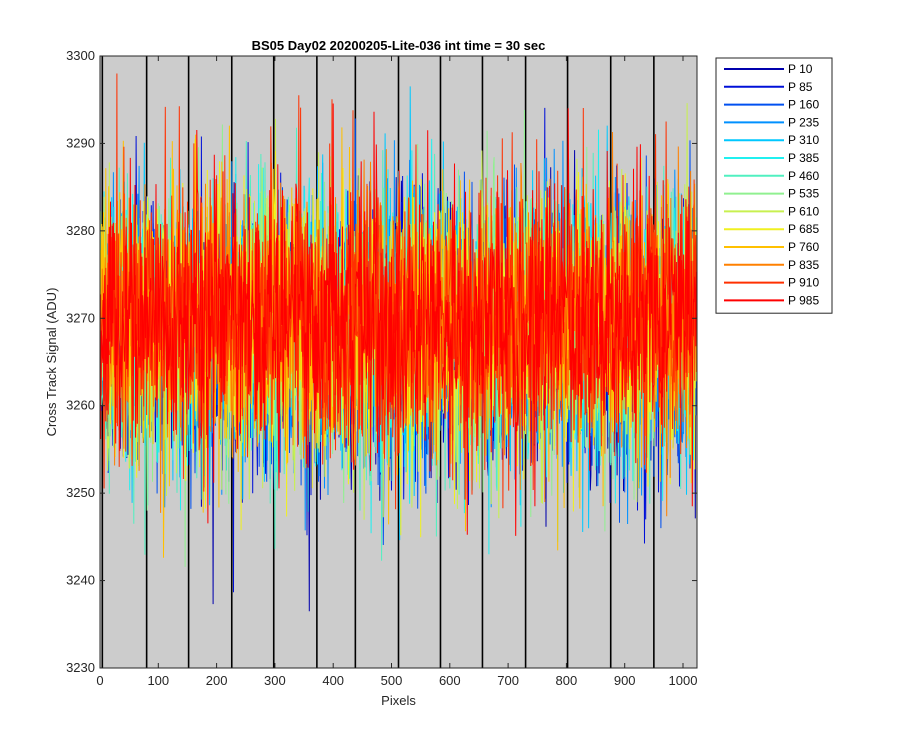 The width and height of the screenshot is (900, 750). What do you see at coordinates (508, 680) in the screenshot?
I see `x-tick-label: 700` at bounding box center [508, 680].